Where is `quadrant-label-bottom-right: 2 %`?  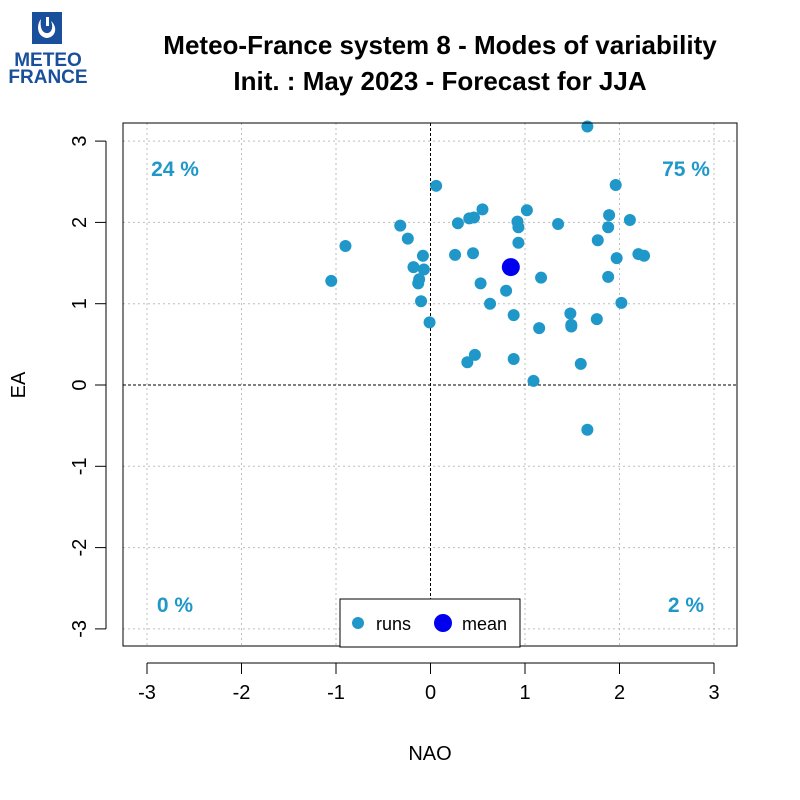
quadrant-label-bottom-right: 2 % is located at coordinates (686, 605).